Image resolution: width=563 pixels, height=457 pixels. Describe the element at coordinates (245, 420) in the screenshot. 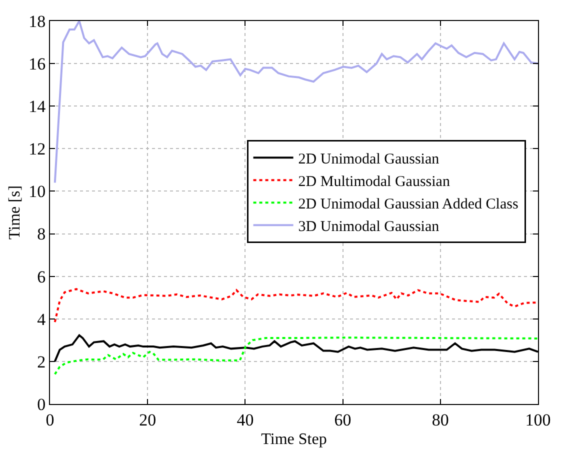

I see `x-tick-label: 40` at that location.